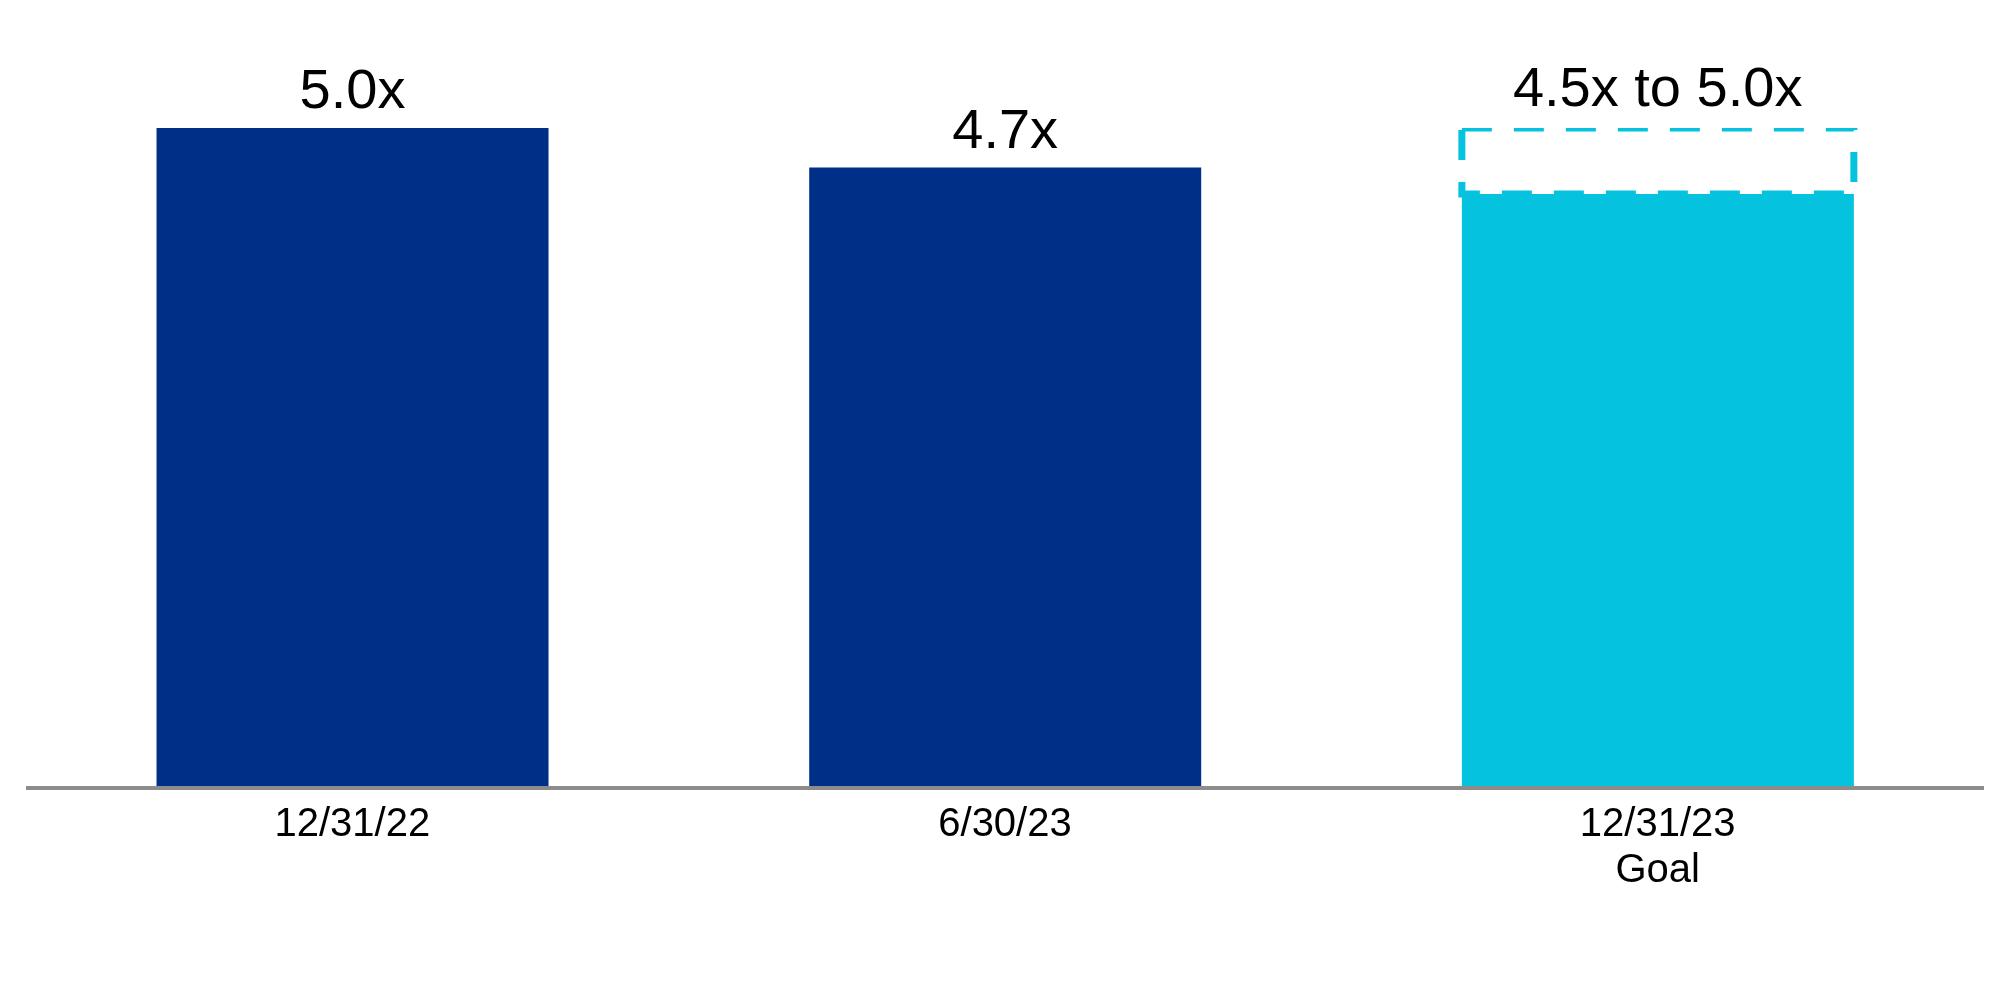  Describe the element at coordinates (1657, 845) in the screenshot. I see `x-tick-label: 12/31/23 Goal` at that location.